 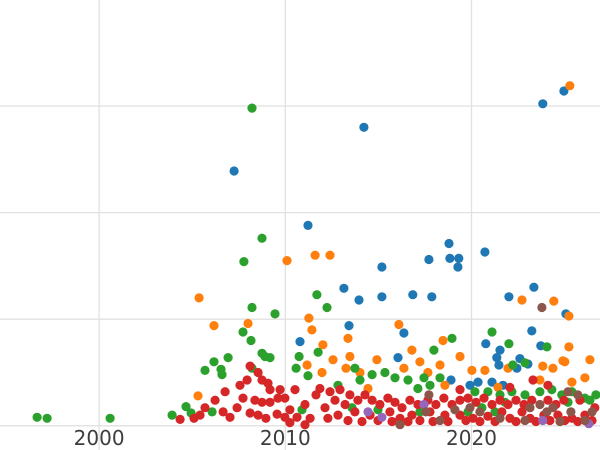 I want to click on x-tick-label: 2010, so click(x=285, y=438).